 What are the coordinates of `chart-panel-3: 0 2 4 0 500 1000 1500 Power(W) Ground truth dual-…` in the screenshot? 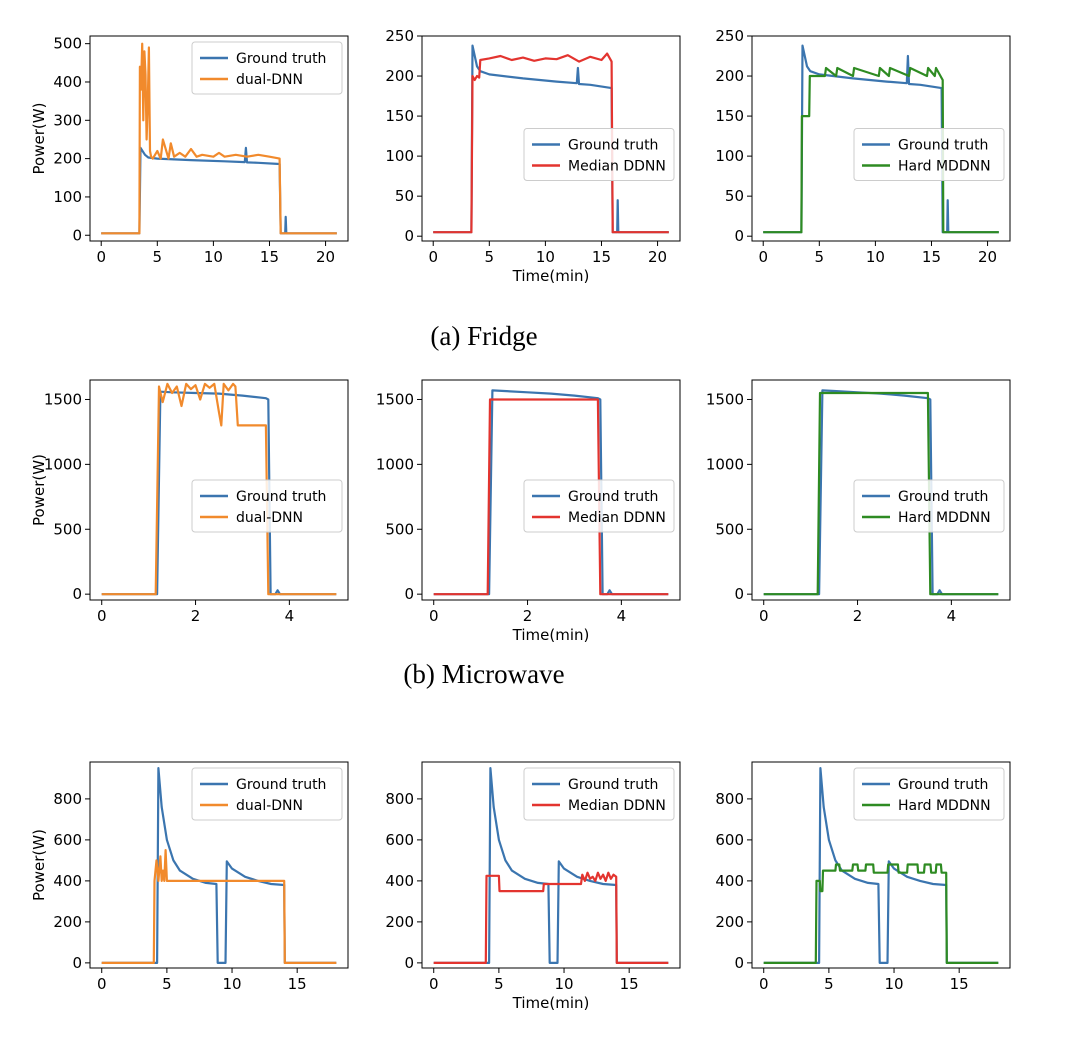 It's located at (189, 502).